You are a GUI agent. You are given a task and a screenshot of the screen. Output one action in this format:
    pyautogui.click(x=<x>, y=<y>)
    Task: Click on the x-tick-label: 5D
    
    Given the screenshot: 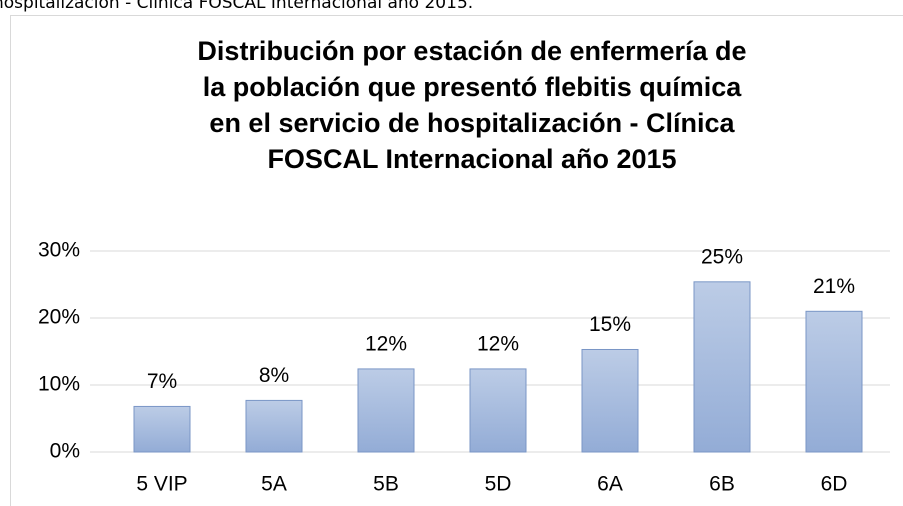 What is the action you would take?
    pyautogui.click(x=498, y=484)
    